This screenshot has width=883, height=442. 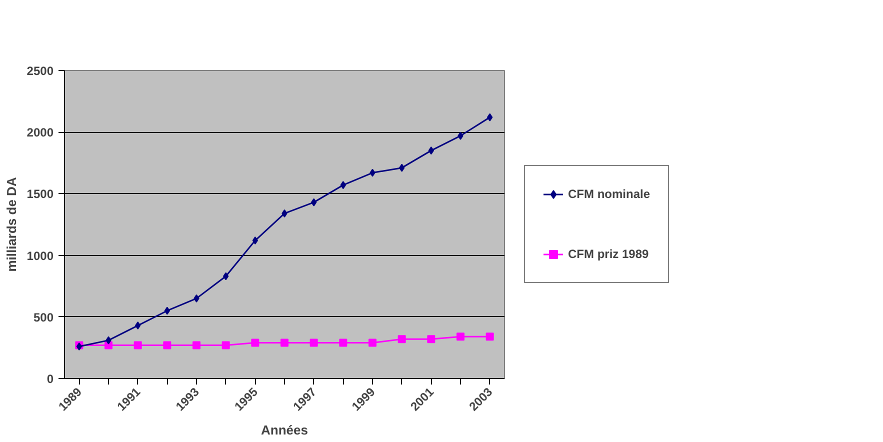 What do you see at coordinates (40, 194) in the screenshot?
I see `y-tick-label: 1500` at bounding box center [40, 194].